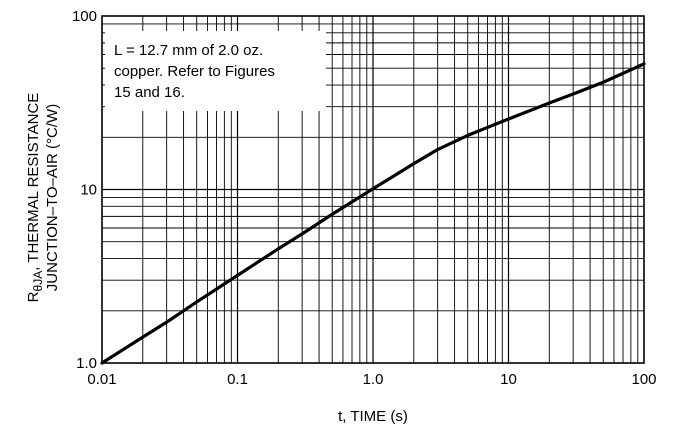  I want to click on annotation-line-1: L = 12.7 mm of 2.0 oz., so click(188, 50).